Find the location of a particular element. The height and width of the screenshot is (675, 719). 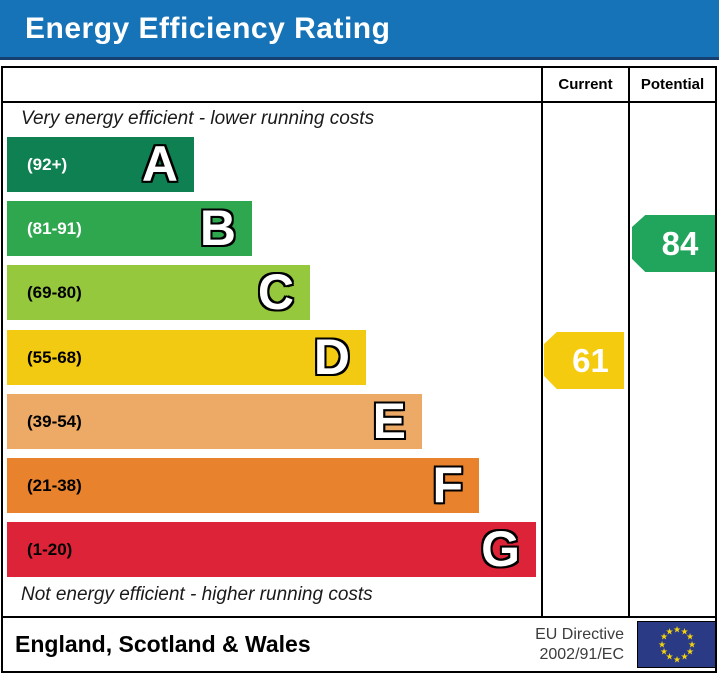

band-row-E: (39-54) E is located at coordinates (214, 421).